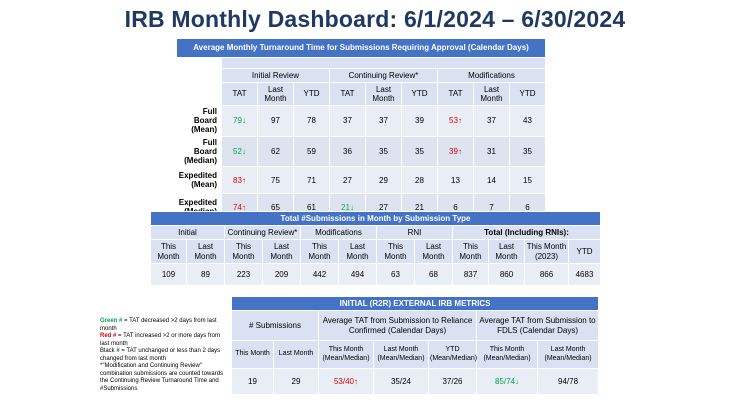  Describe the element at coordinates (187, 232) in the screenshot. I see `group-header: Initial` at that location.